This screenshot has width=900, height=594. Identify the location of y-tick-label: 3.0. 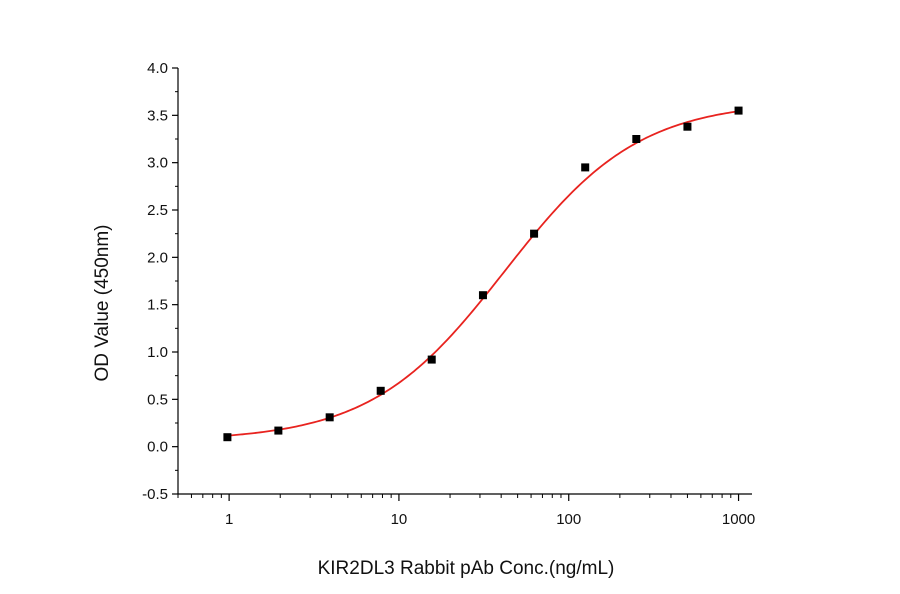
(157, 163).